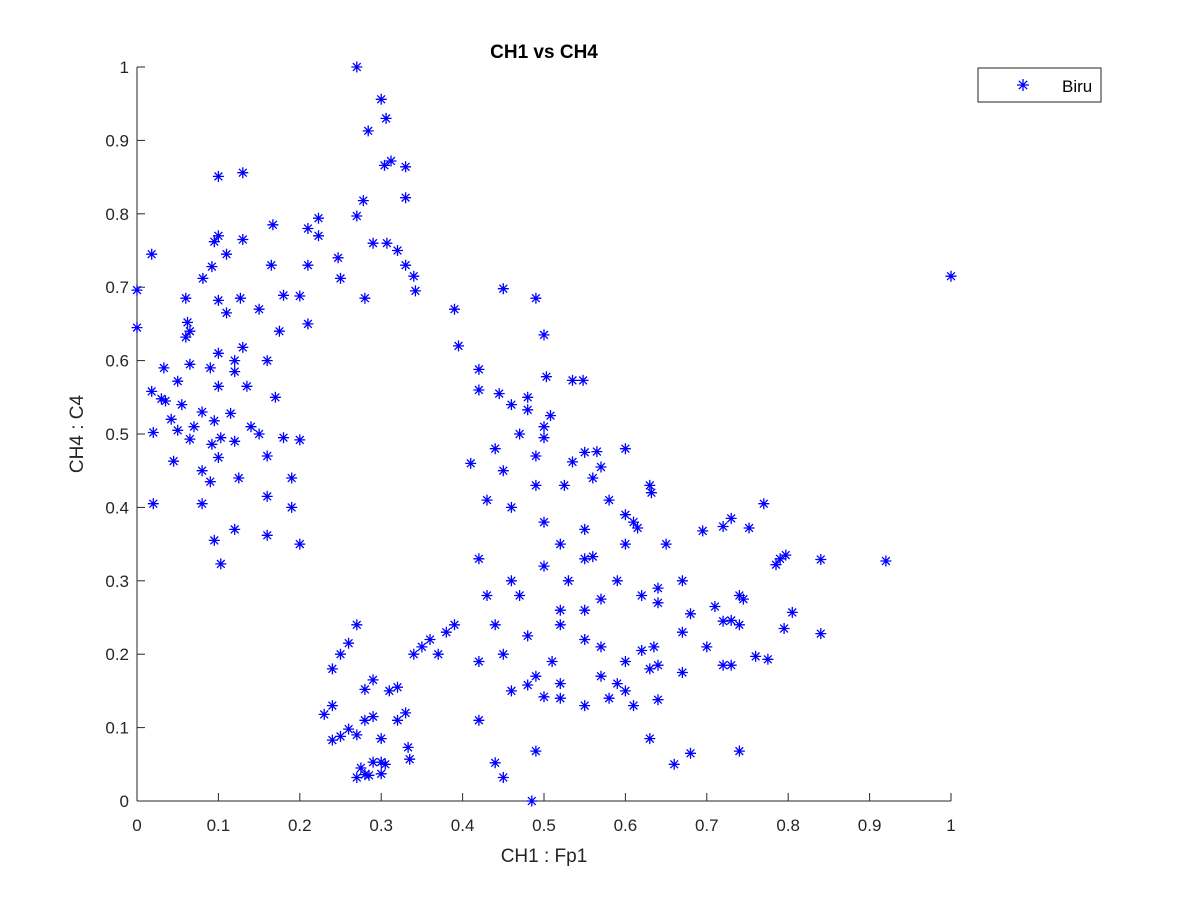  Describe the element at coordinates (707, 825) in the screenshot. I see `x-tick-label: 0.7` at that location.